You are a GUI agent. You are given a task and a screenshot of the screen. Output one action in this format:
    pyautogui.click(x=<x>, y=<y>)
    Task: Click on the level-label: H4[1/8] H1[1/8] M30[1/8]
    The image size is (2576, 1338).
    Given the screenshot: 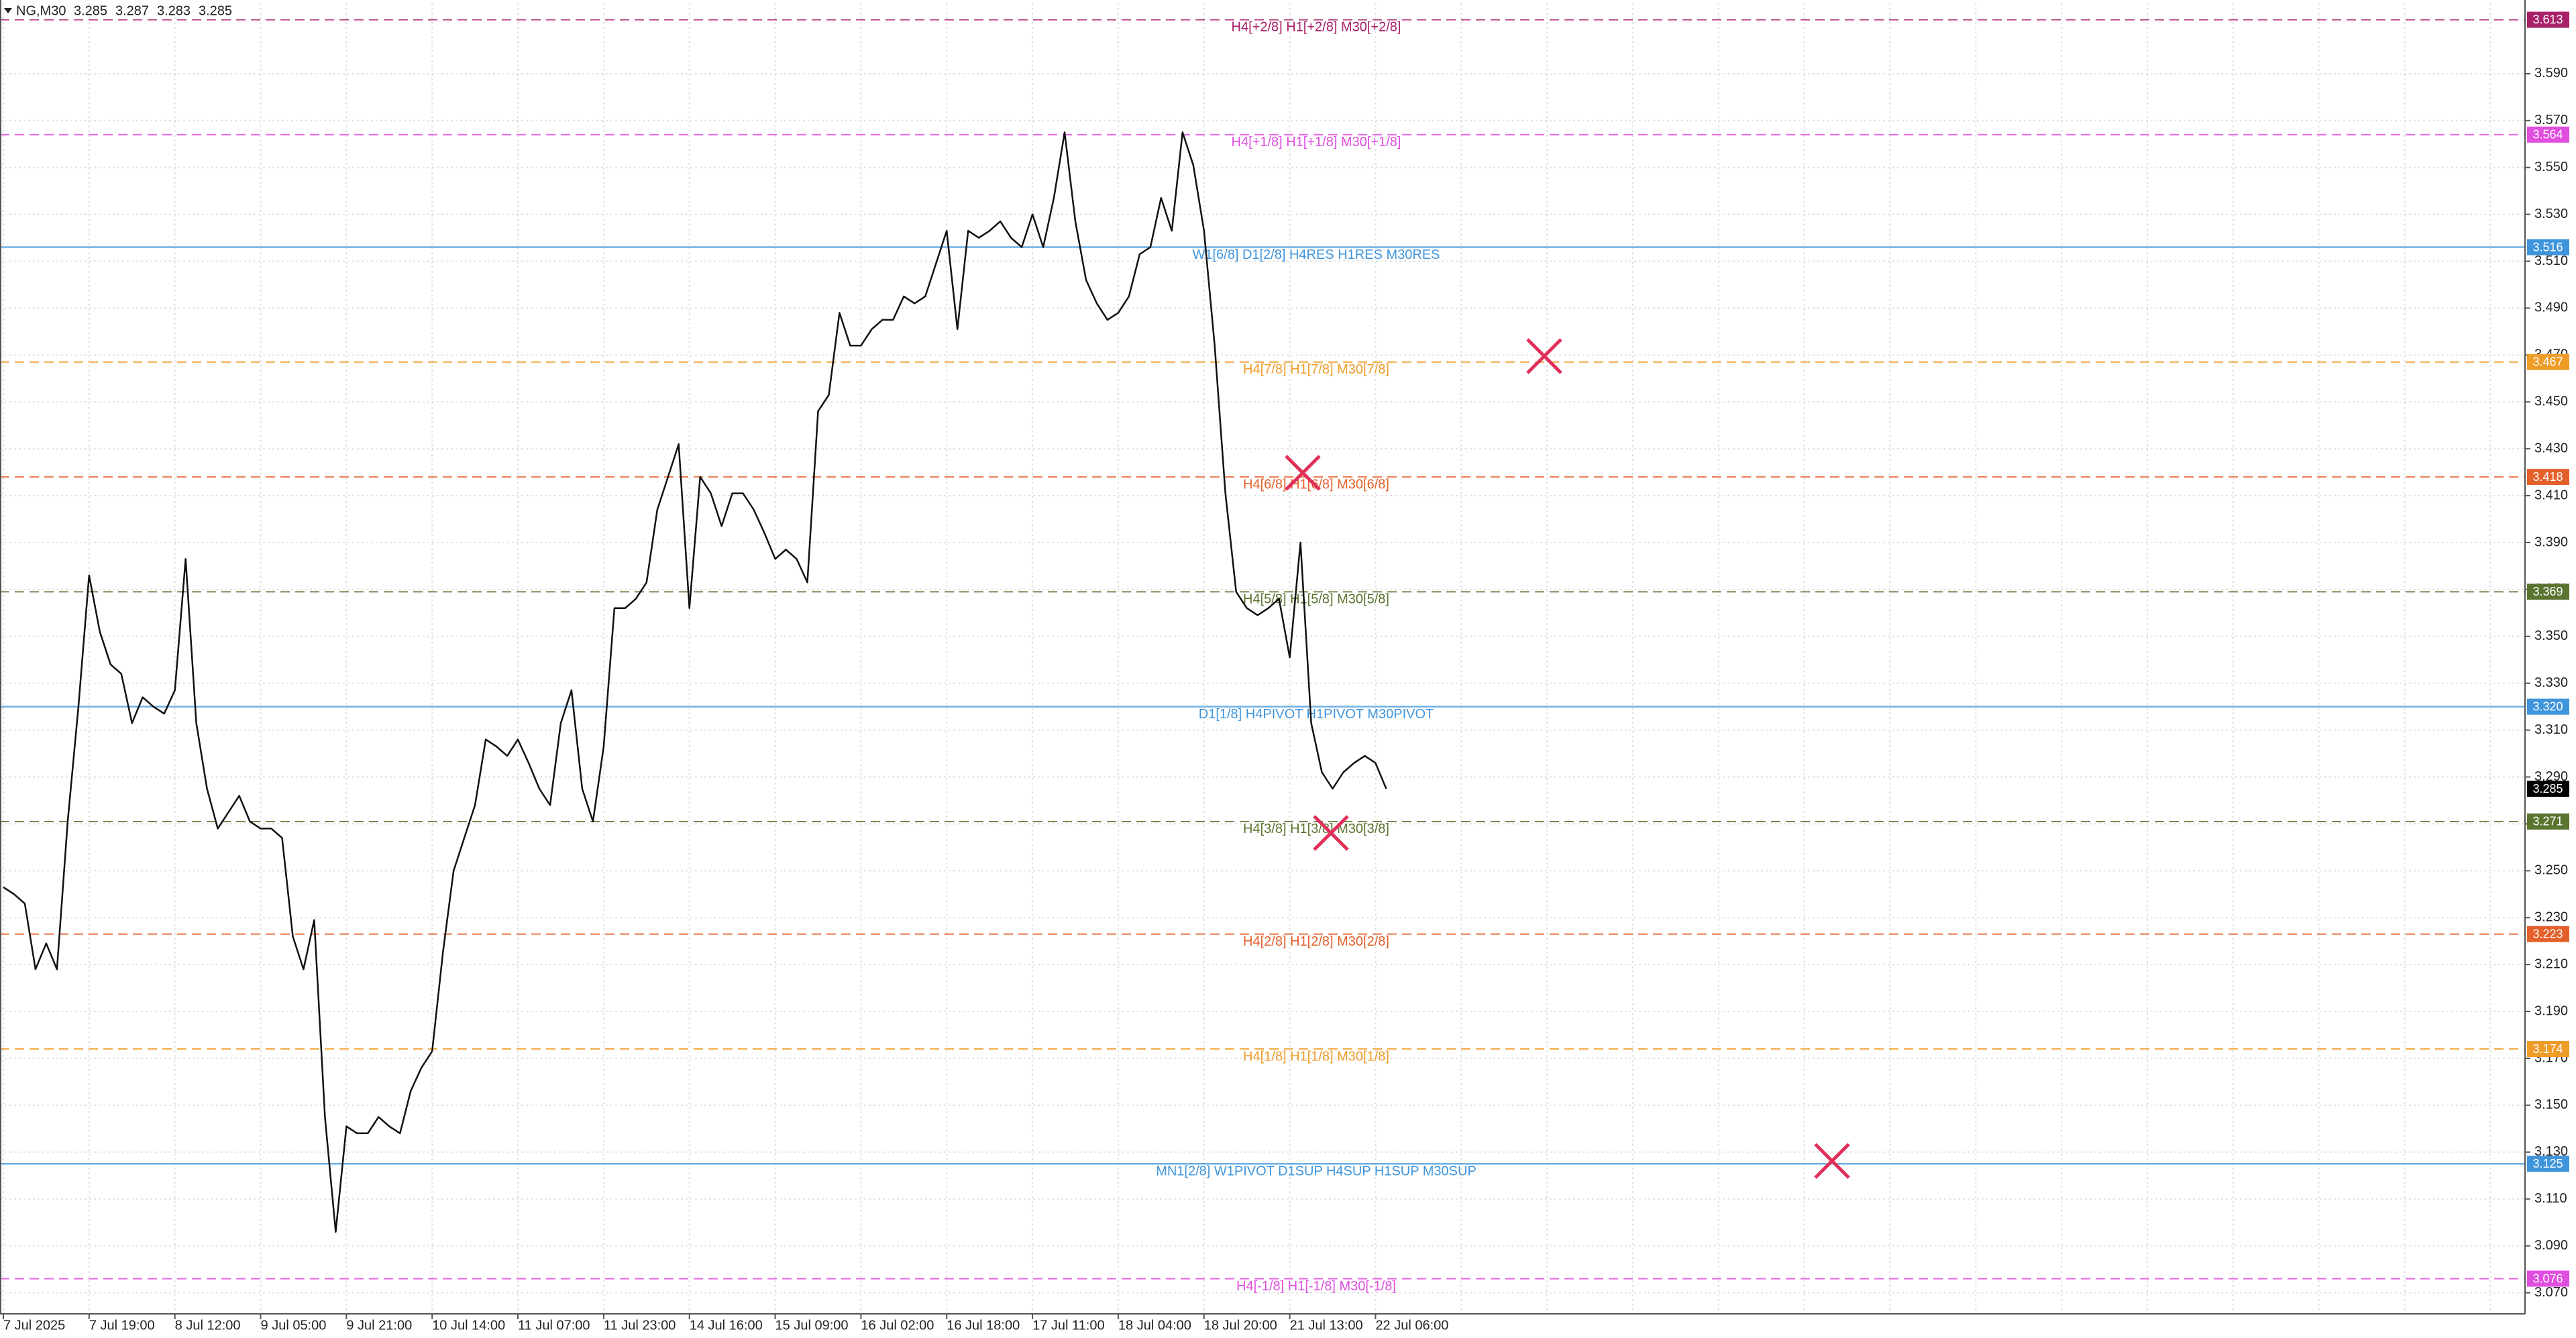 What is the action you would take?
    pyautogui.click(x=1316, y=1056)
    